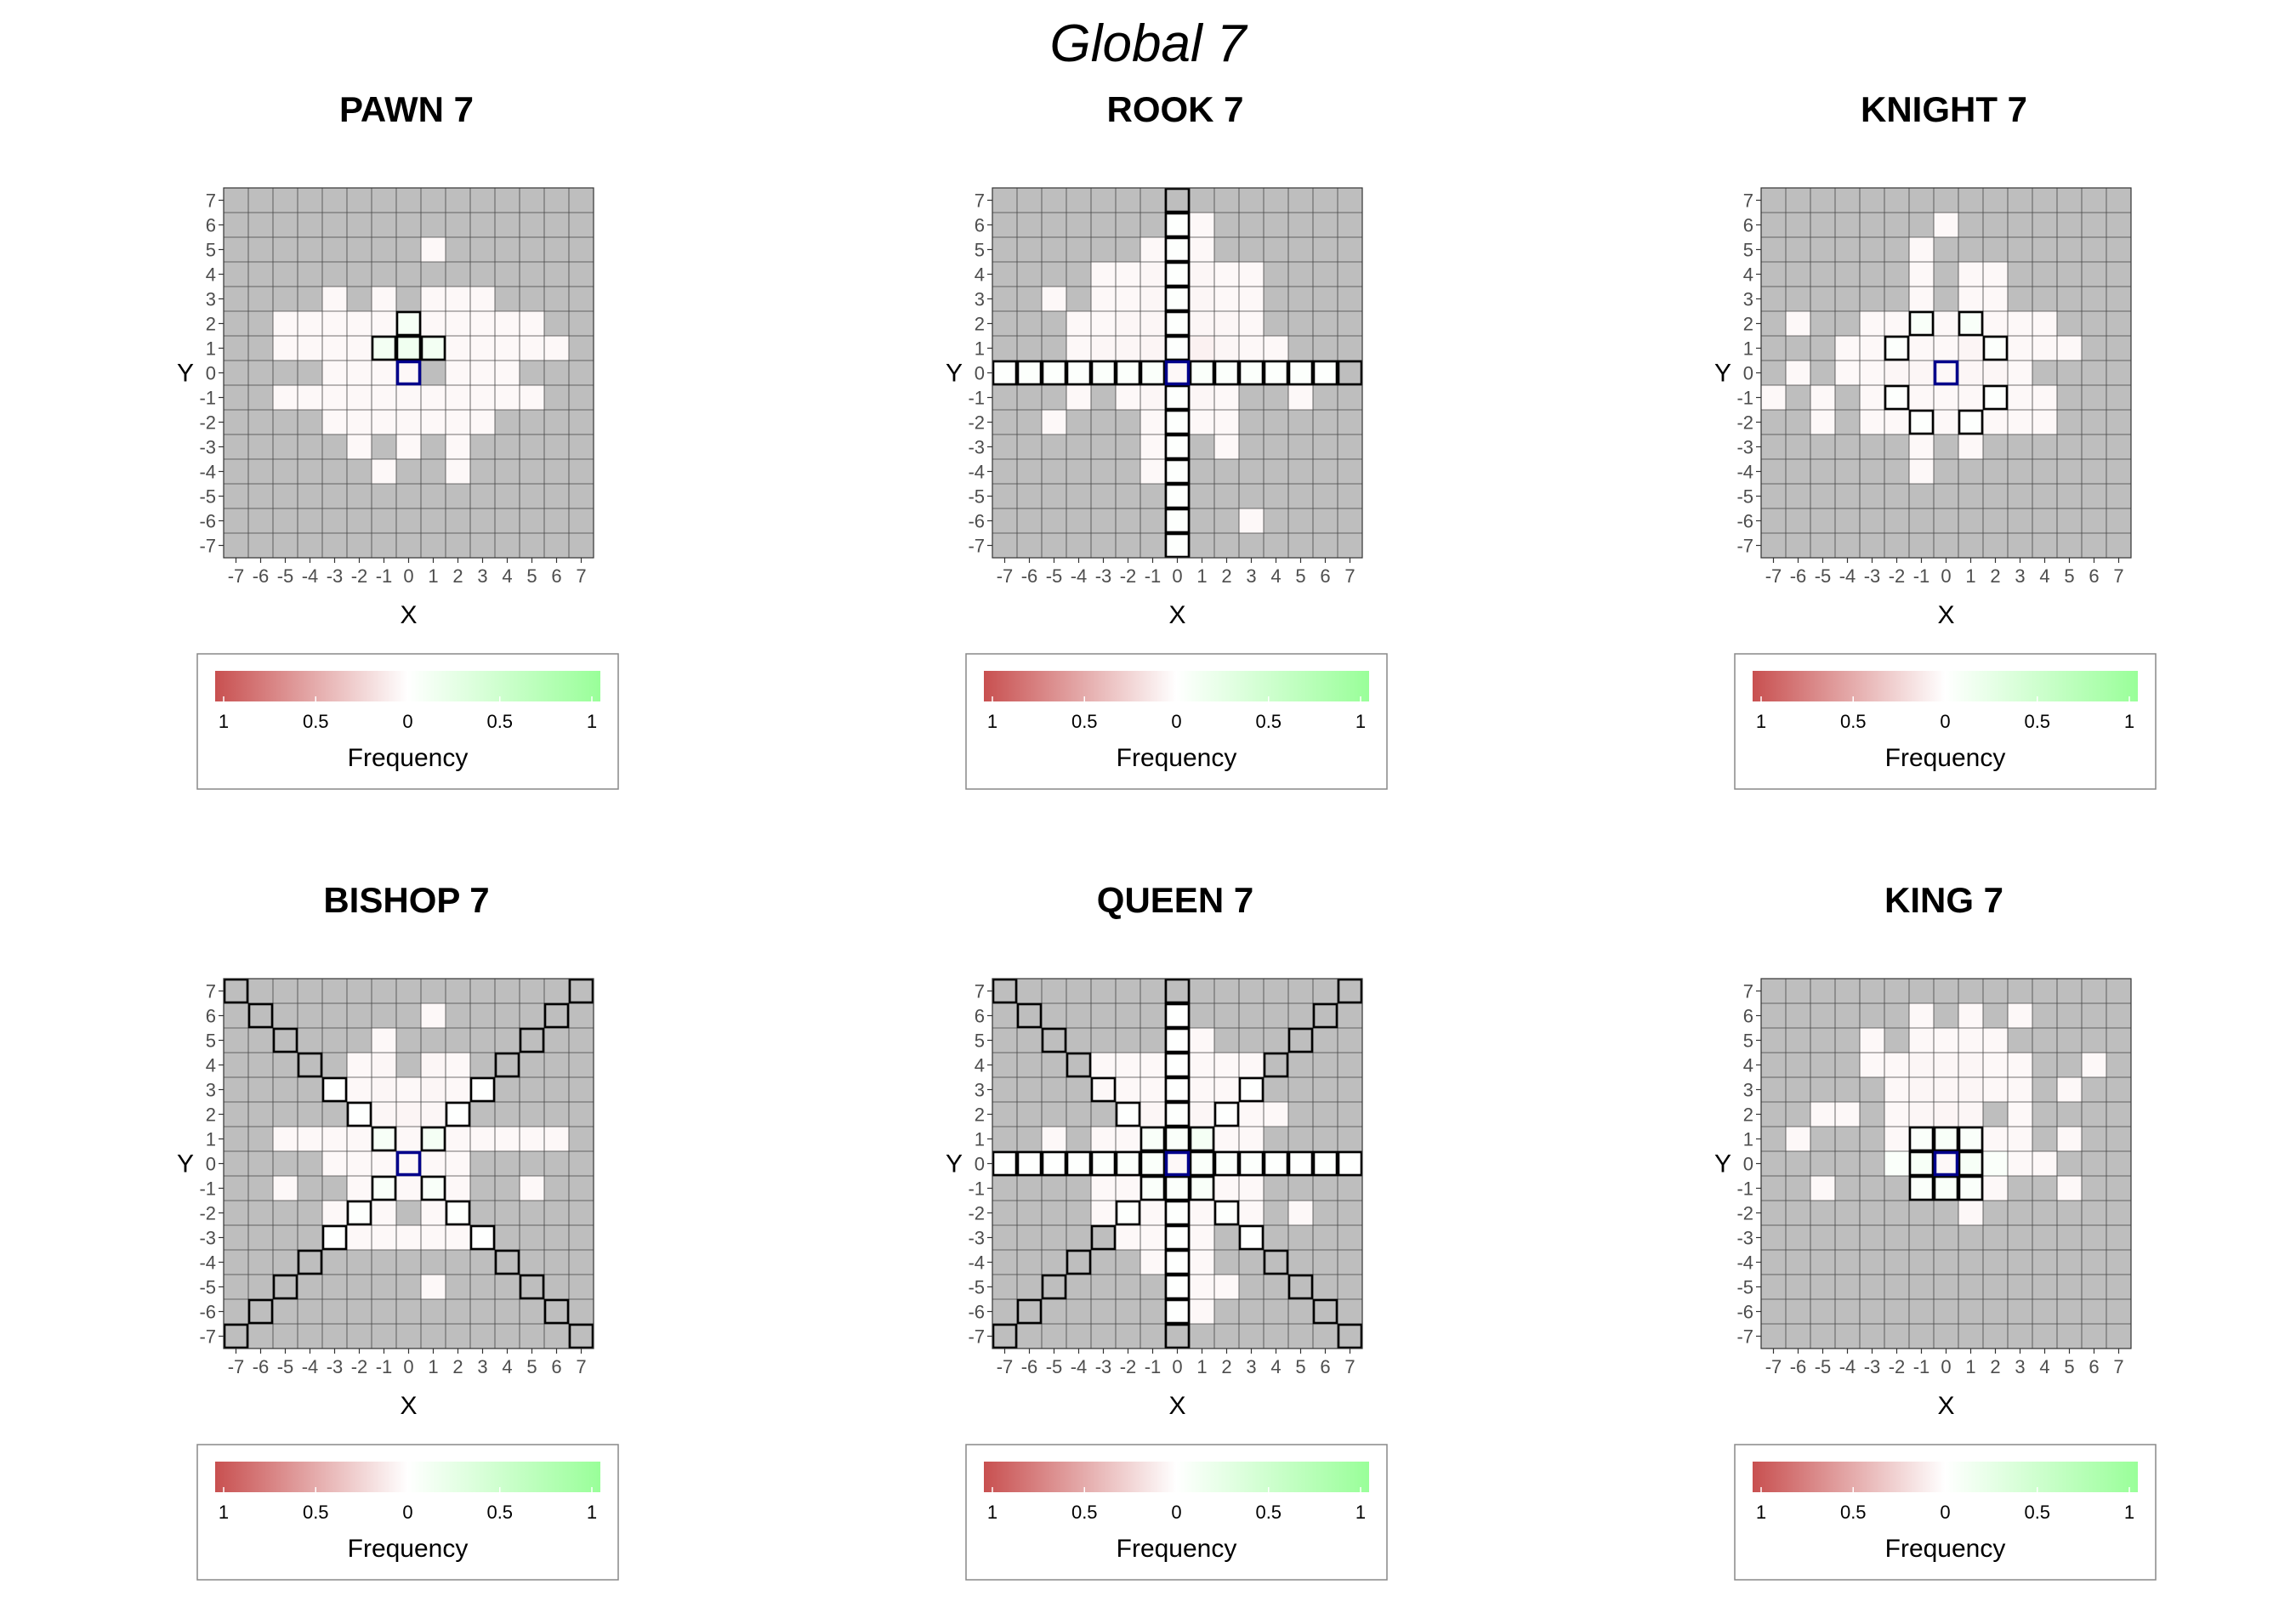 The height and width of the screenshot is (1624, 2296). I want to click on x-tick-label: -5, so click(1054, 1366).